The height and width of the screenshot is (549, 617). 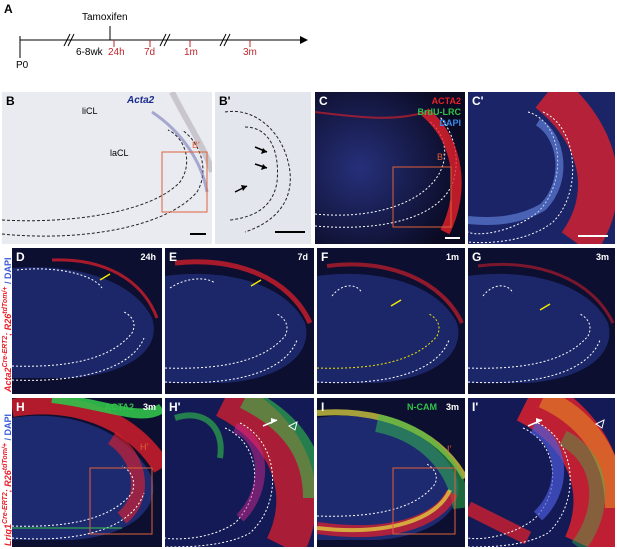 I want to click on panel-h-prime-image: H', so click(x=239, y=472).